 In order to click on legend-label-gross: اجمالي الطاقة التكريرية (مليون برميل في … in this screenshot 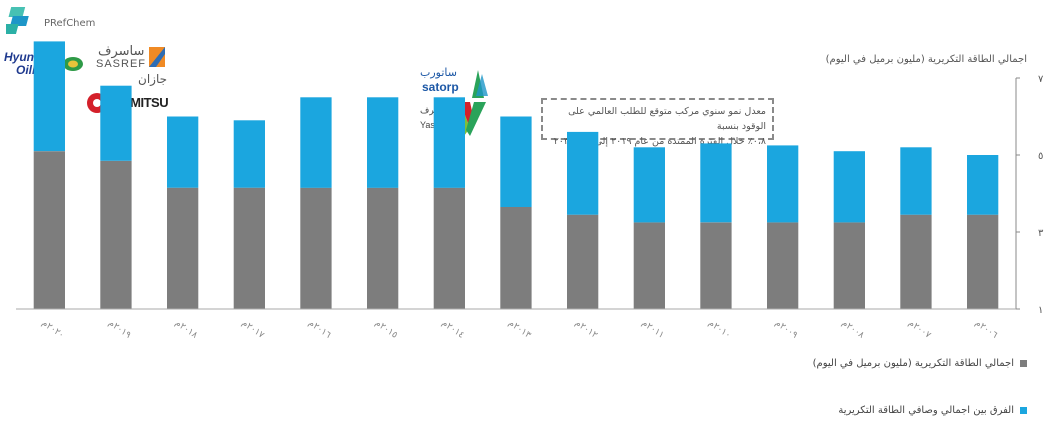, I will do `click(913, 363)`.